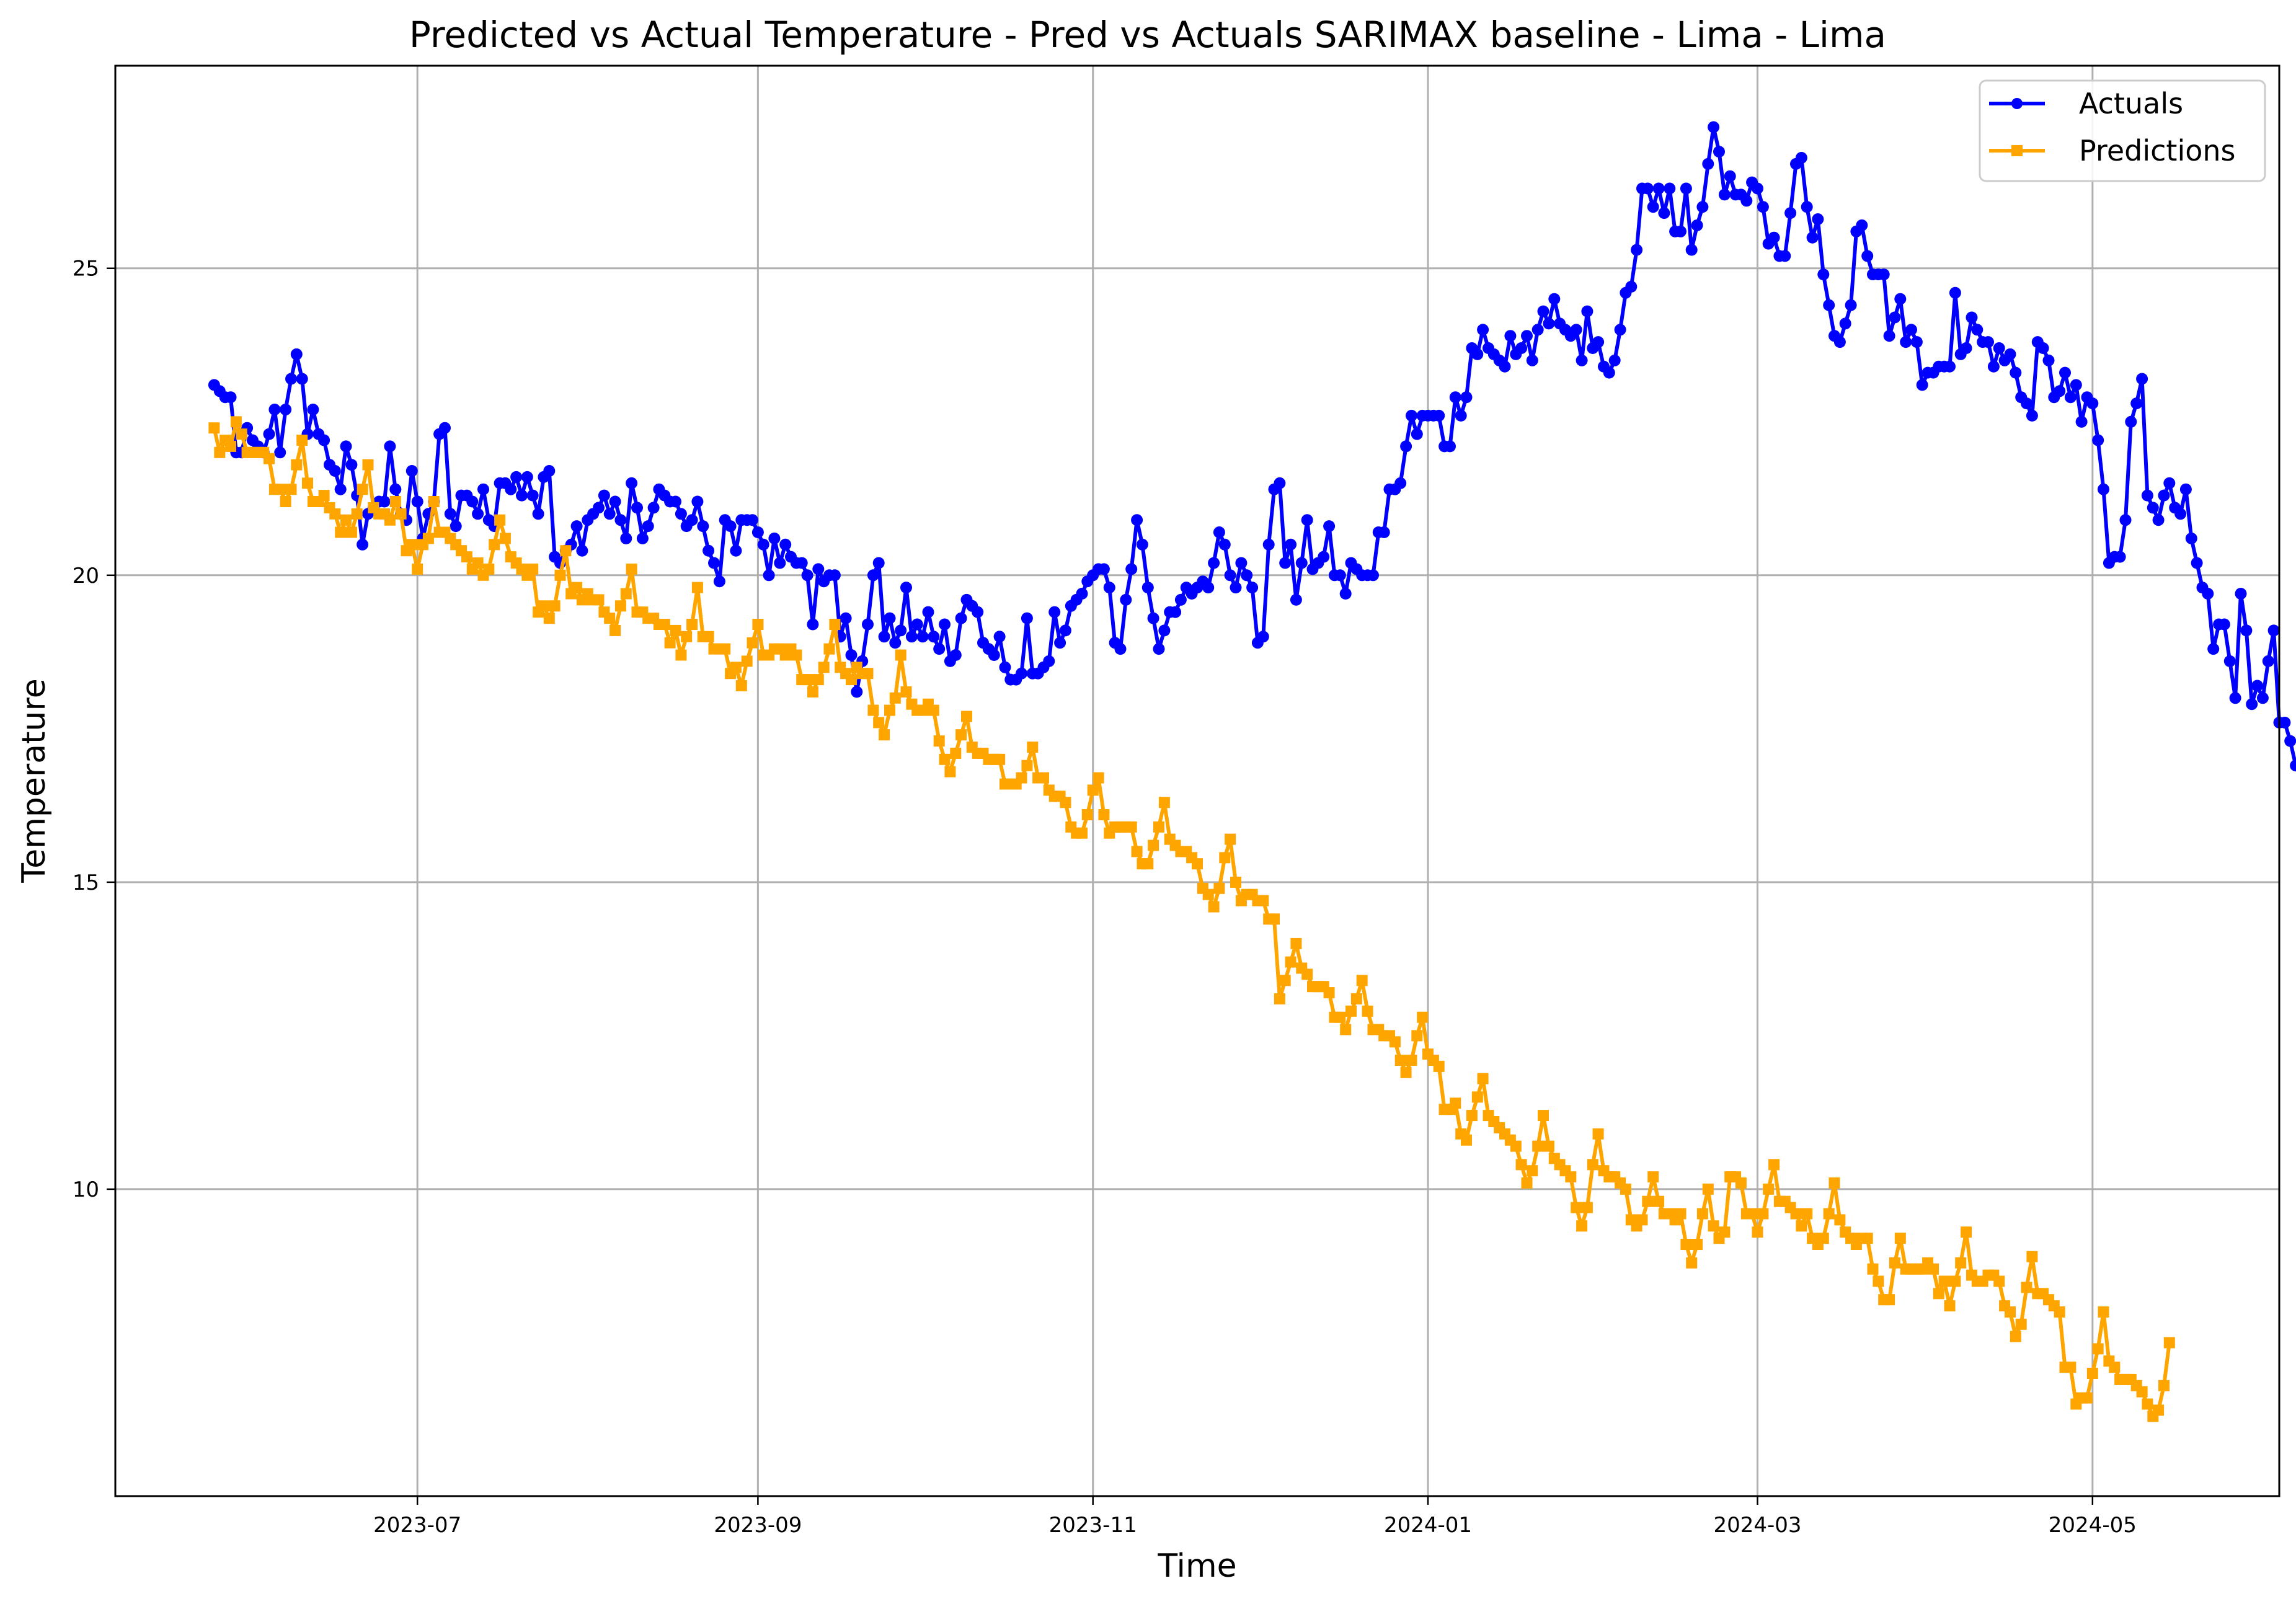 This screenshot has height=1604, width=2296. Describe the element at coordinates (2122, 130) in the screenshot. I see `legend: Actuals Predictions` at that location.